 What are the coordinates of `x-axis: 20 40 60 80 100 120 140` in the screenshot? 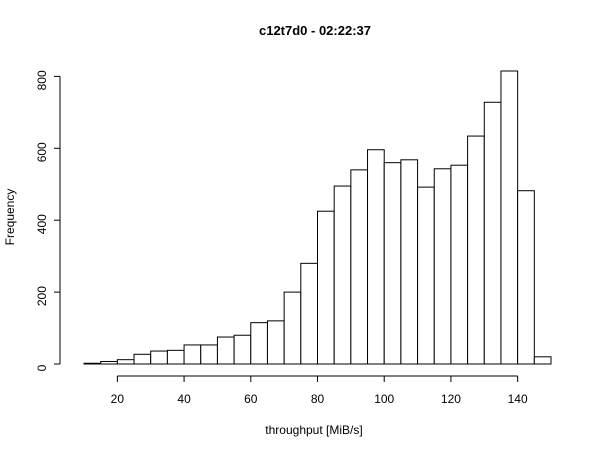 It's located at (319, 390).